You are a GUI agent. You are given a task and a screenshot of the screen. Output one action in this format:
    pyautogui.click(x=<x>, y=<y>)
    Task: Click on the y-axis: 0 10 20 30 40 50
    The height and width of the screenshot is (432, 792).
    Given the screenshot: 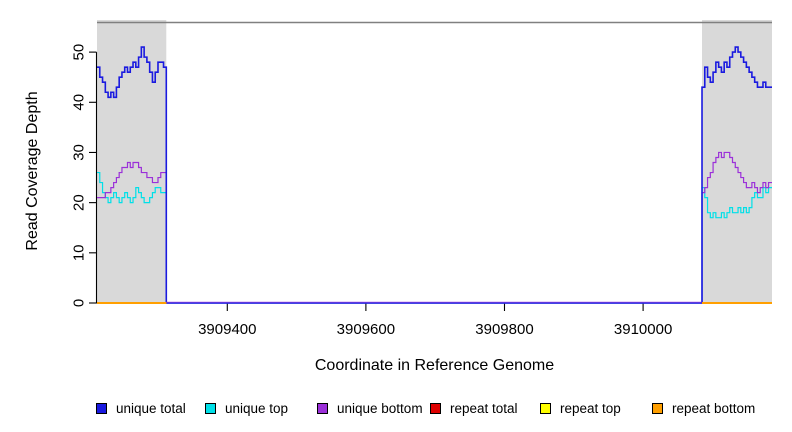 What is the action you would take?
    pyautogui.click(x=84, y=175)
    